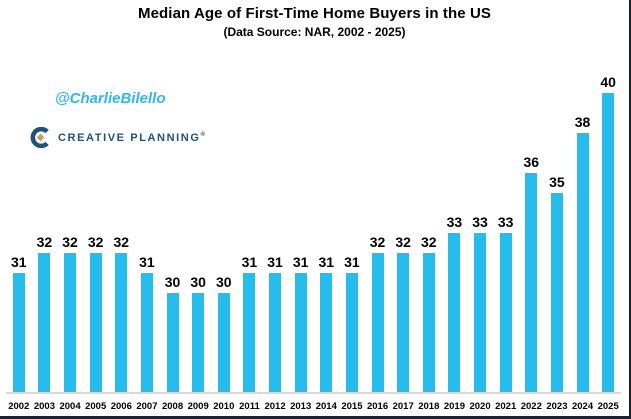  Describe the element at coordinates (531, 406) in the screenshot. I see `x-tick-label: 2022` at that location.